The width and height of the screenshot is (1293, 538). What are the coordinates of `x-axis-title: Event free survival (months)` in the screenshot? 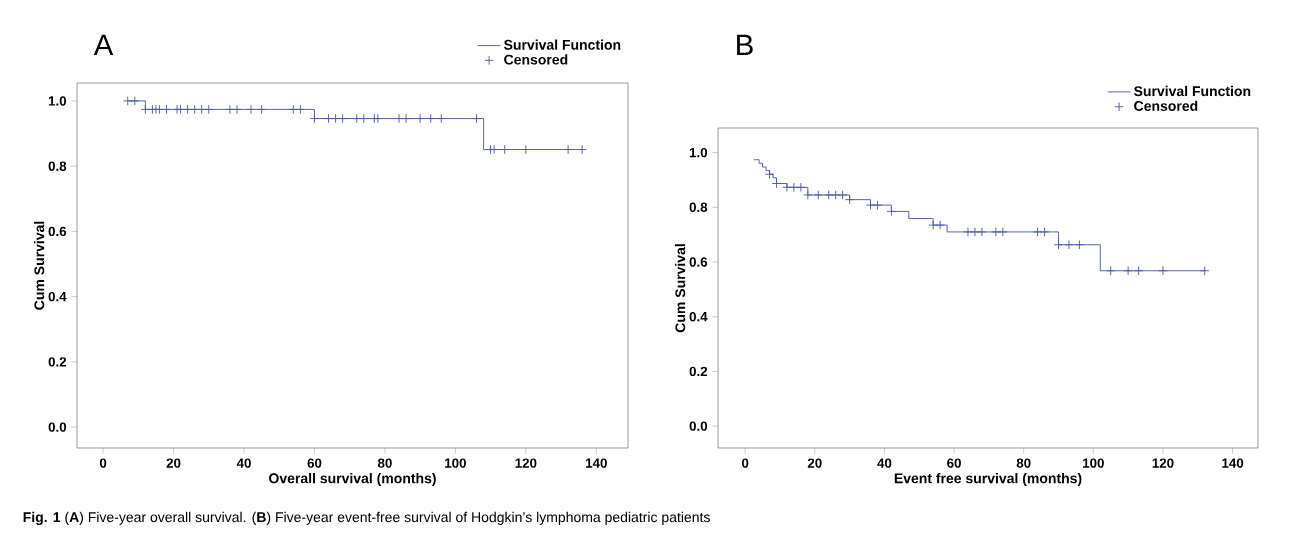 It's located at (988, 479).